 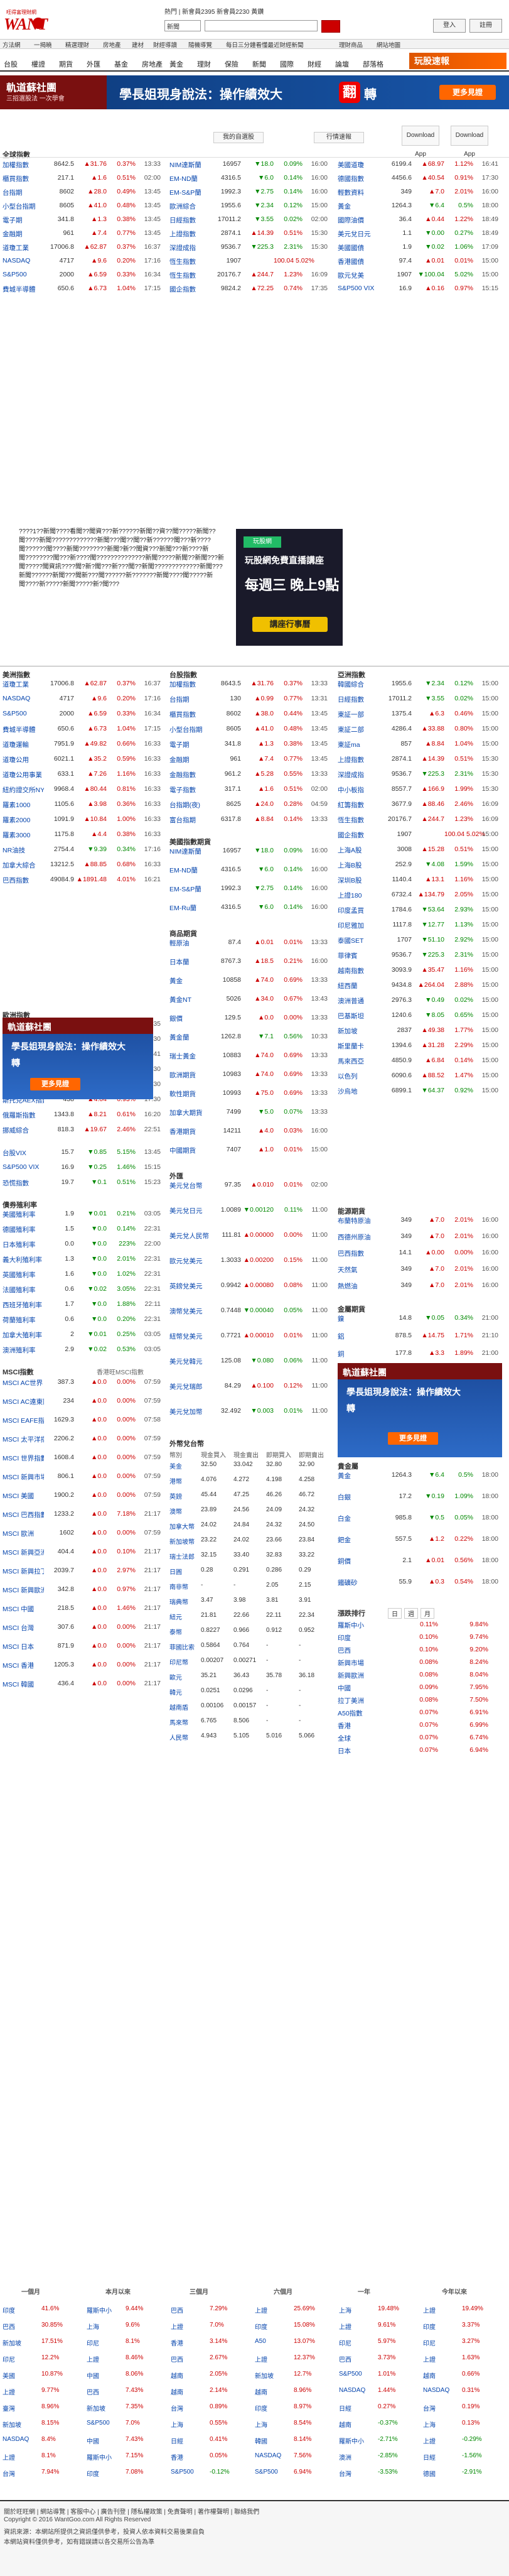 What do you see at coordinates (265, 45) in the screenshot?
I see `topnav-item: 每日三分鐘看懂最近財經新聞` at bounding box center [265, 45].